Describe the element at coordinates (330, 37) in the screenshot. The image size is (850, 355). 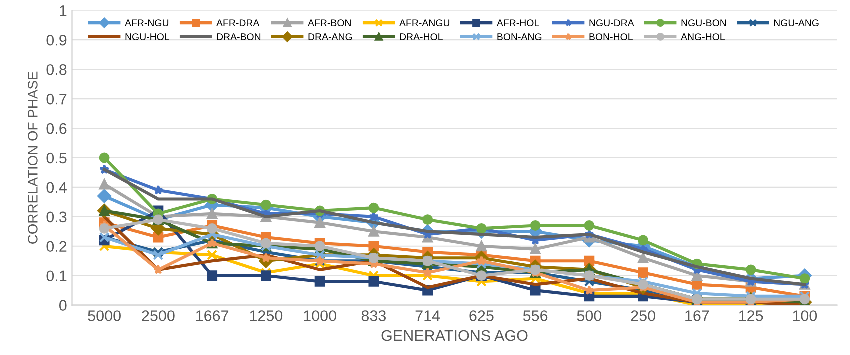
I see `legend-label: DRA-ANG` at that location.